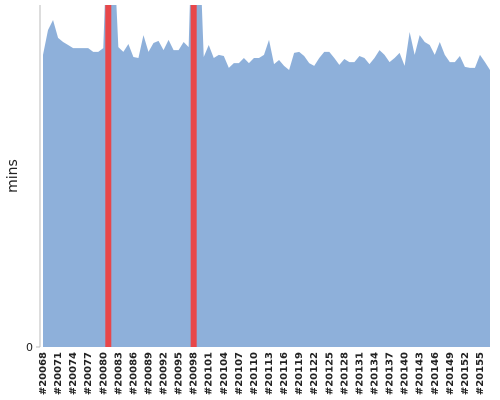  I want to click on x-tick-label: #20083, so click(118, 373).